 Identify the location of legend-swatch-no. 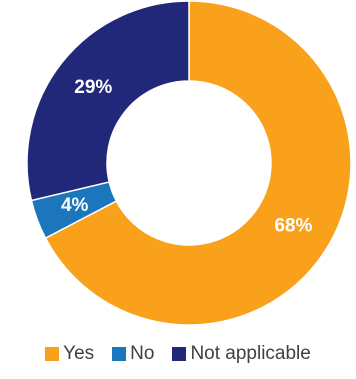
(119, 354).